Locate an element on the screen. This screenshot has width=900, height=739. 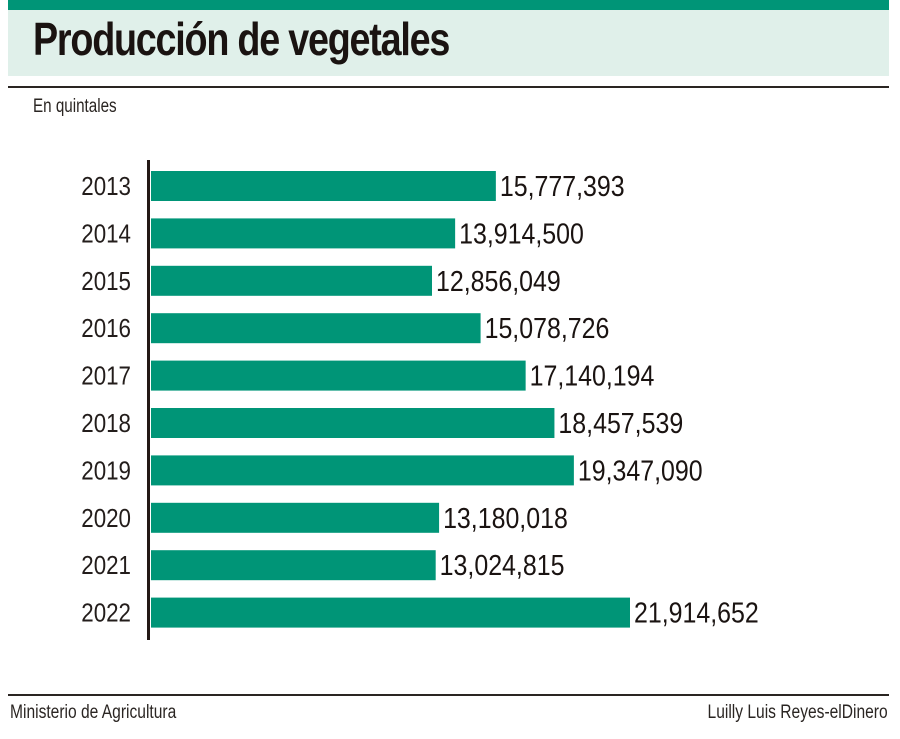
value-label-2018: 18,457,539 is located at coordinates (620, 423).